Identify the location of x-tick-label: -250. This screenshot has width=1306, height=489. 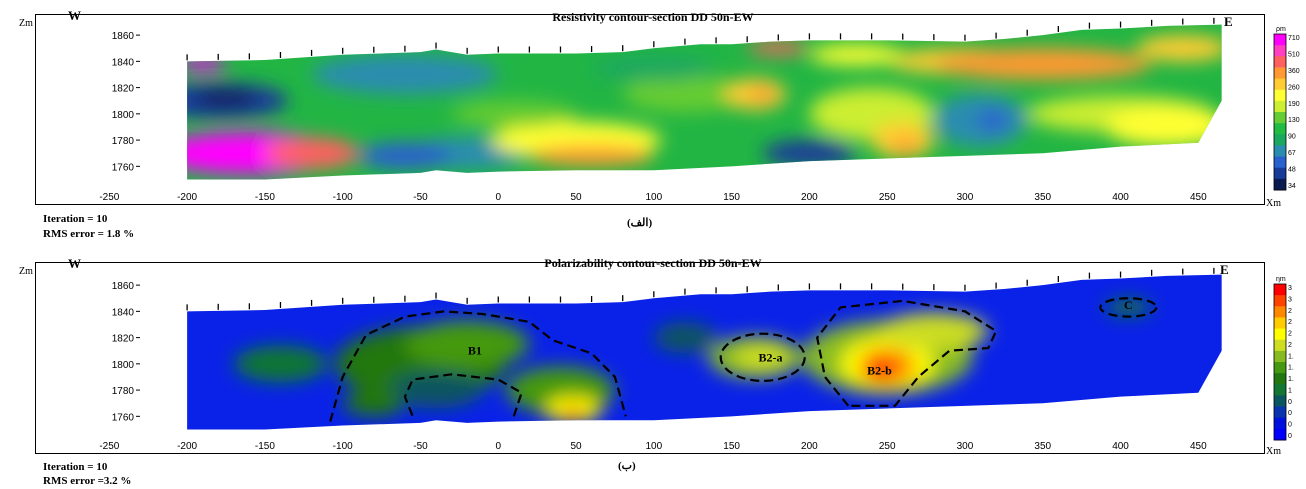
(109, 446).